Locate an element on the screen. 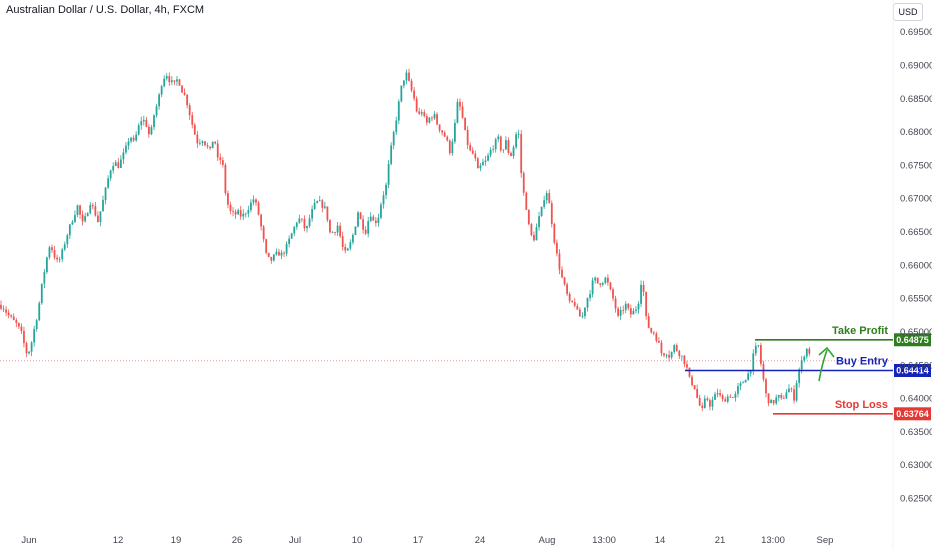 The width and height of the screenshot is (932, 550). y-tick-label: 0.62500 is located at coordinates (916, 499).